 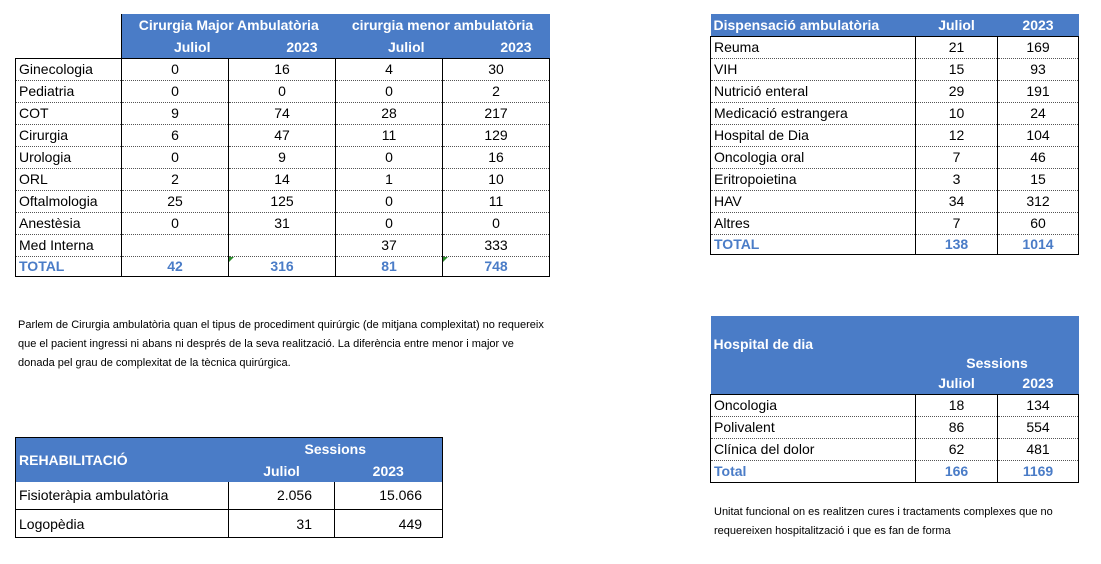 I want to click on day-hospital-year-header: 2023, so click(x=1038, y=383).